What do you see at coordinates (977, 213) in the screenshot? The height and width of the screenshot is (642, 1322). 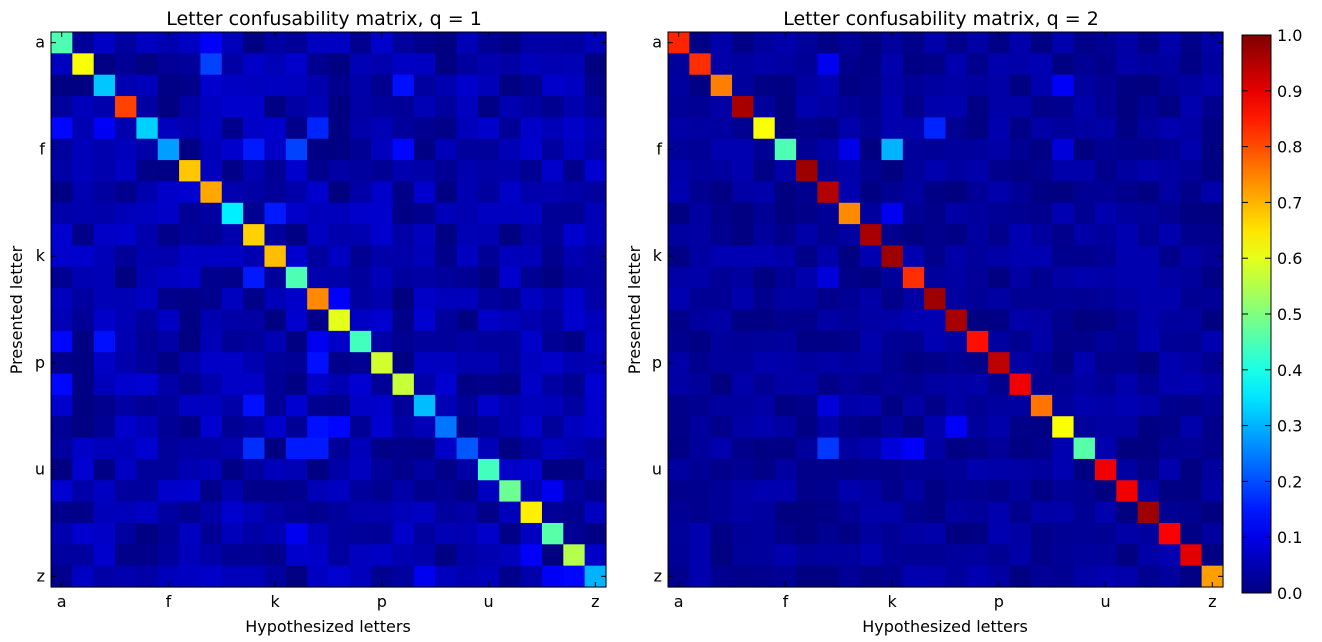 I see `cell-i-o` at bounding box center [977, 213].